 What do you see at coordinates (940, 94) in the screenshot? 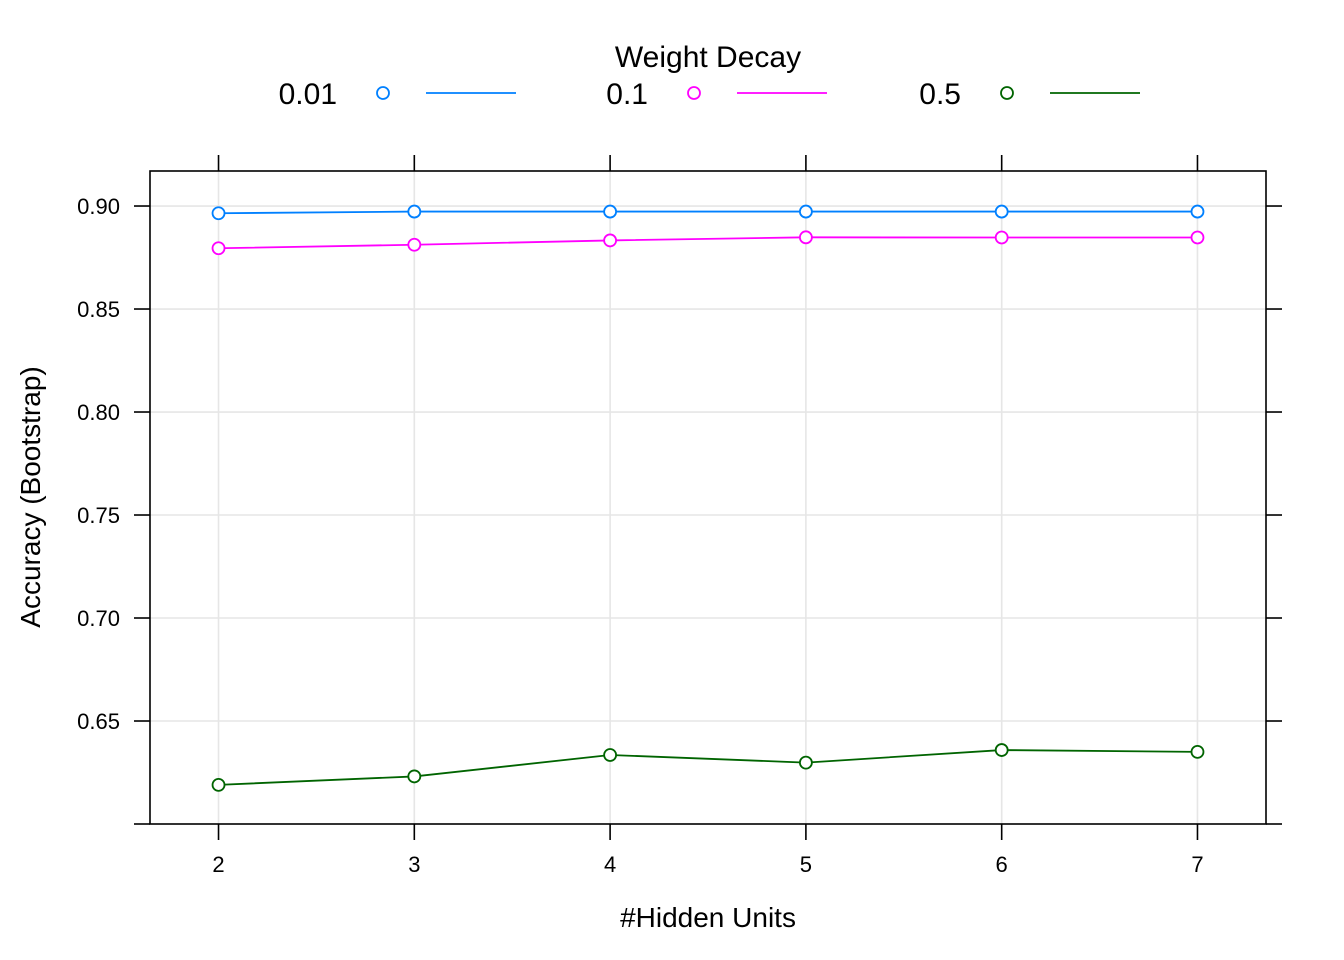
I see `legend-label: 0.5` at bounding box center [940, 94].